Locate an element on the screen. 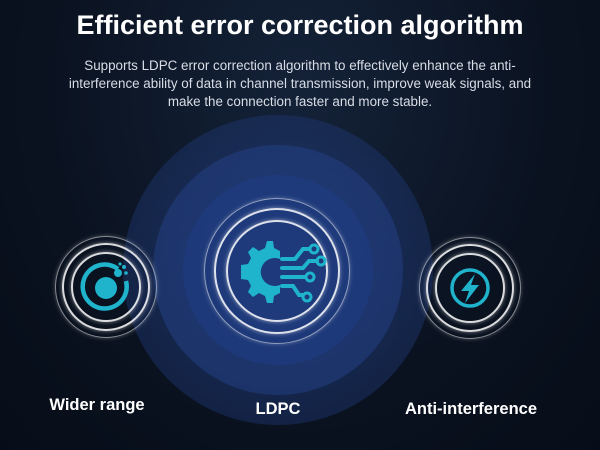 Image resolution: width=600 pixels, height=450 pixels. feature-label-wider-range: Wider range is located at coordinates (97, 405).